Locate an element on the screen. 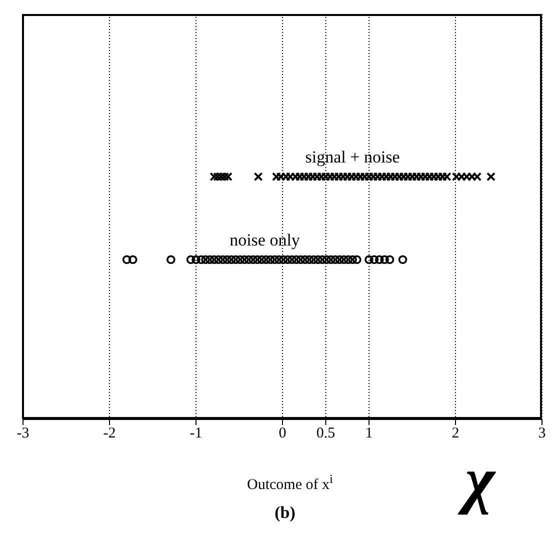 This screenshot has height=540, width=552. x-tick-label: -3 is located at coordinates (23, 434).